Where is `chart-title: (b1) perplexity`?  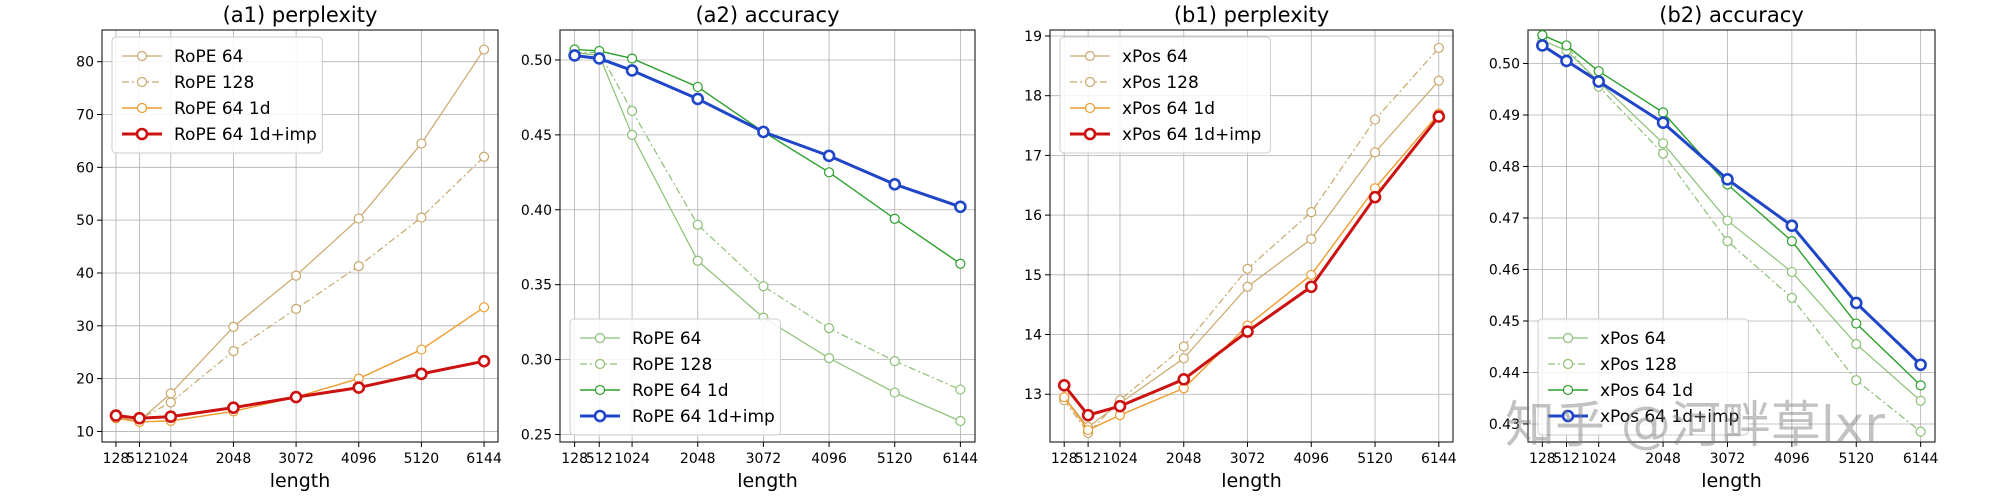
chart-title: (b1) perplexity is located at coordinates (1251, 15).